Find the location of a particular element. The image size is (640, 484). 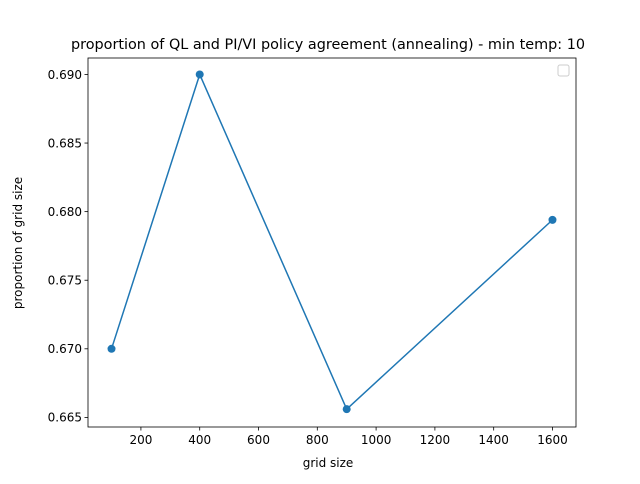

x-tick-label: 1000 is located at coordinates (376, 440).